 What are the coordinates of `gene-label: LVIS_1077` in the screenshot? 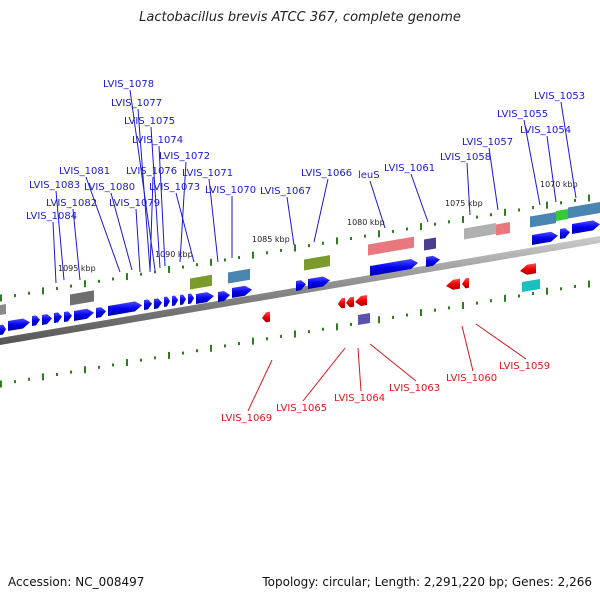 It's located at (136, 103).